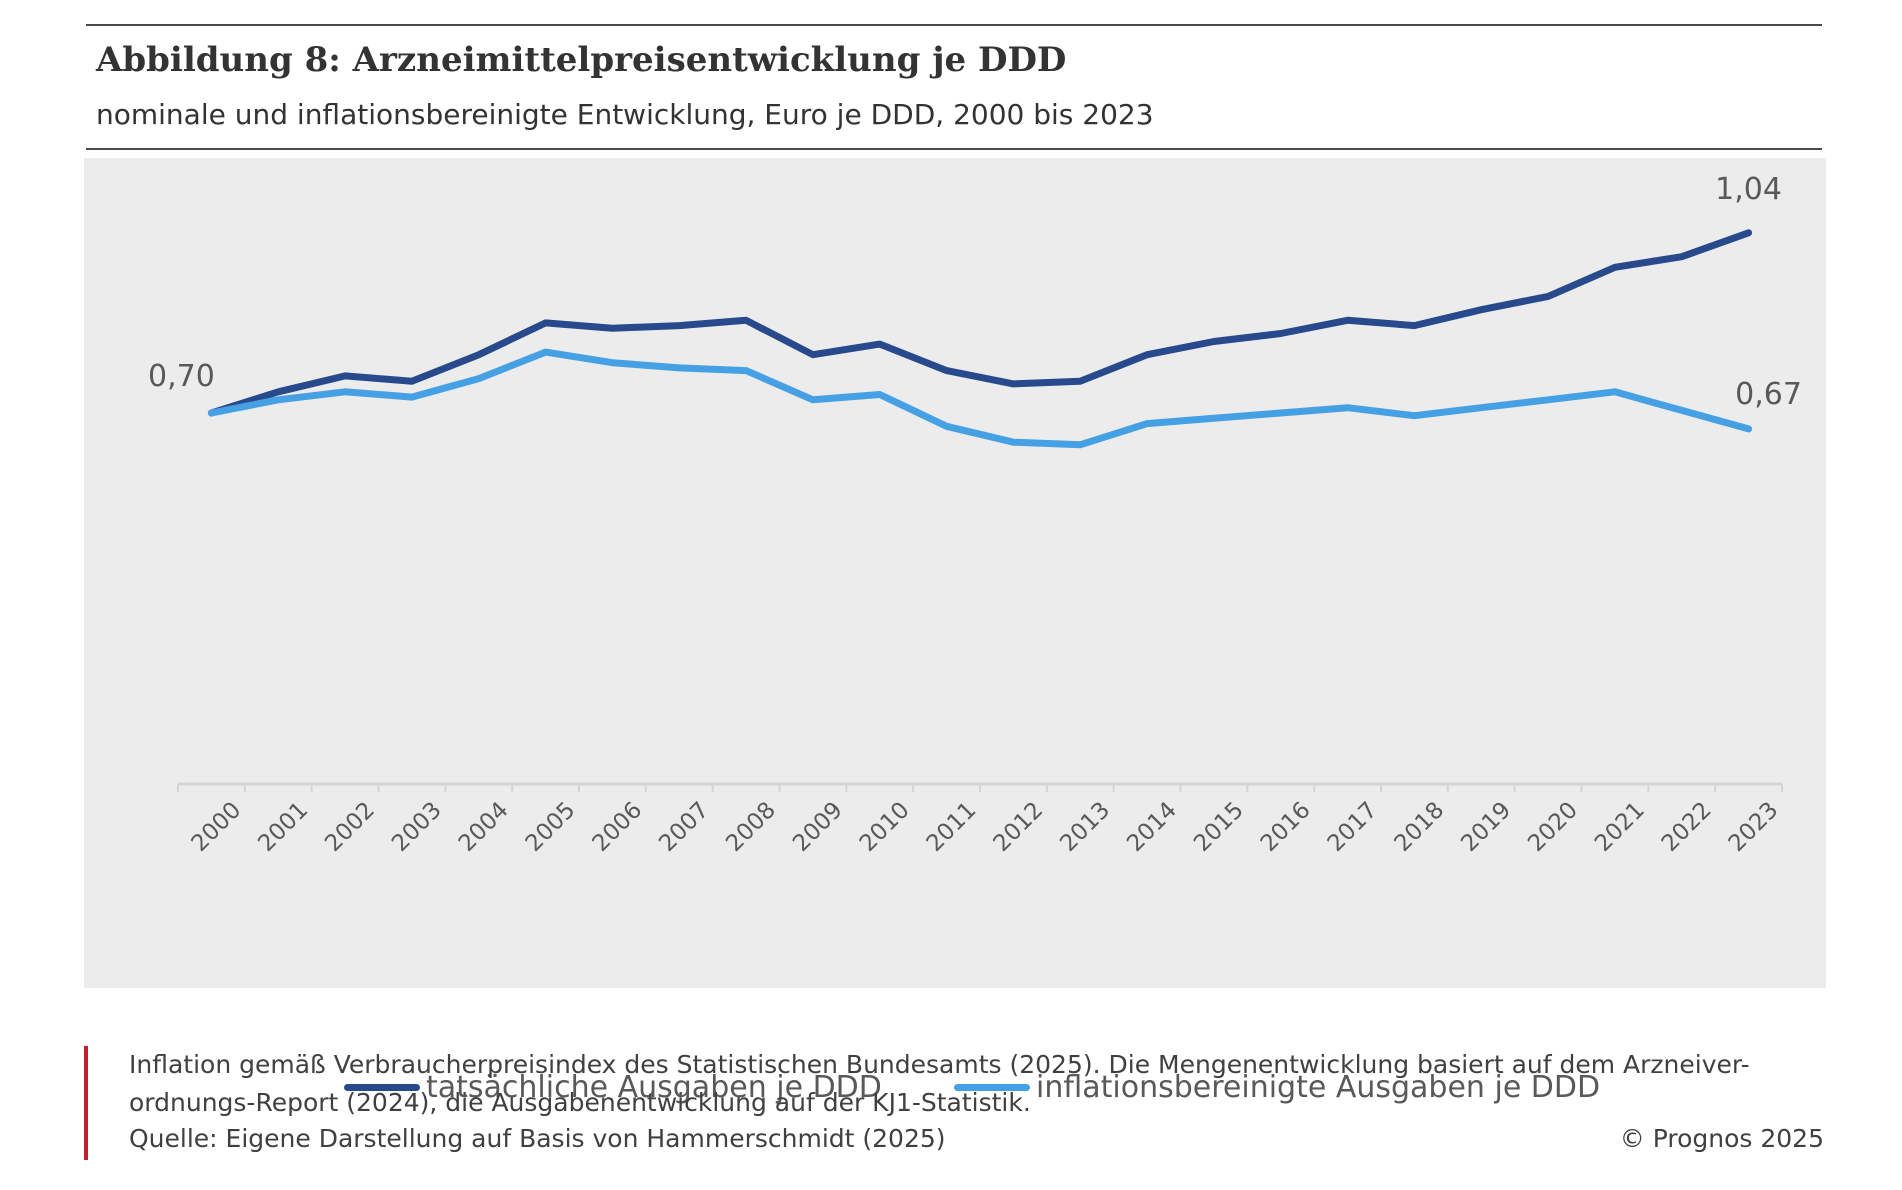  What do you see at coordinates (654, 1087) in the screenshot?
I see `legend-label-nominal: tatsächliche Ausgaben je DDD` at bounding box center [654, 1087].